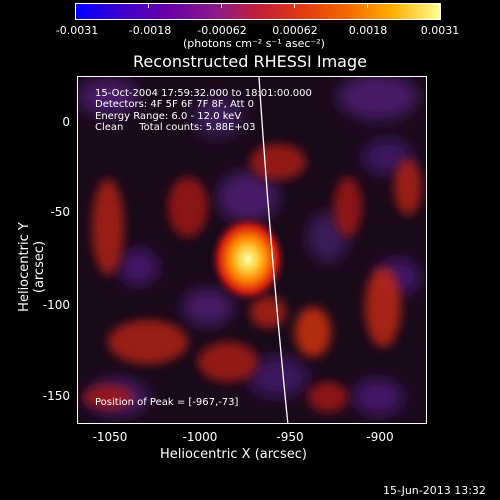  I want to click on colorbar-unit: (photons cm⁻² s⁻¹ asec⁻²), so click(254, 43).